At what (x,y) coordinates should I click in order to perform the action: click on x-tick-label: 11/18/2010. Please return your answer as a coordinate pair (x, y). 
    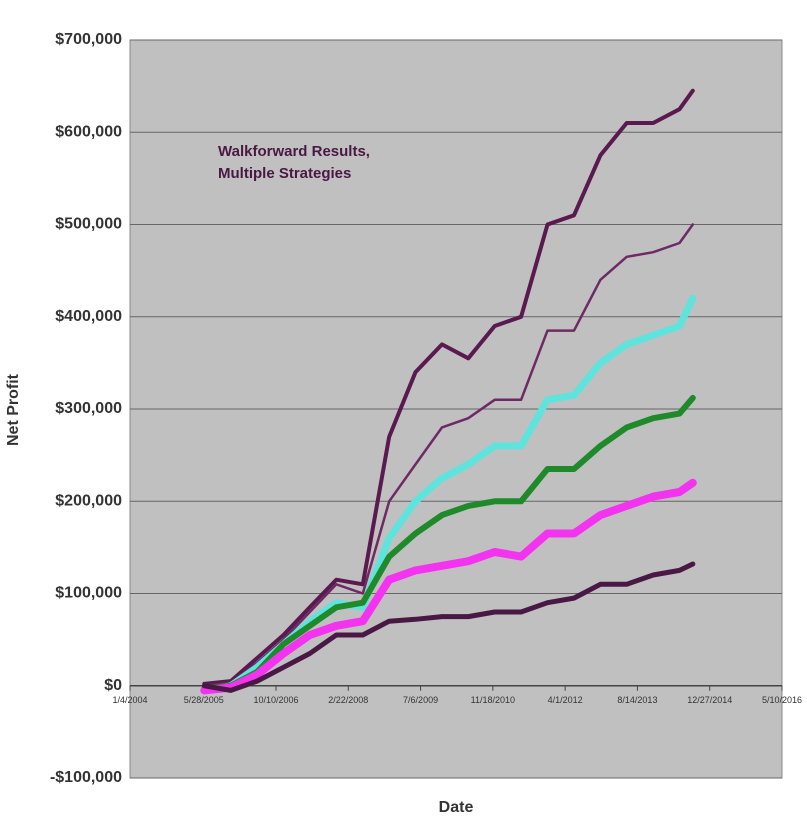
    Looking at the image, I should click on (493, 700).